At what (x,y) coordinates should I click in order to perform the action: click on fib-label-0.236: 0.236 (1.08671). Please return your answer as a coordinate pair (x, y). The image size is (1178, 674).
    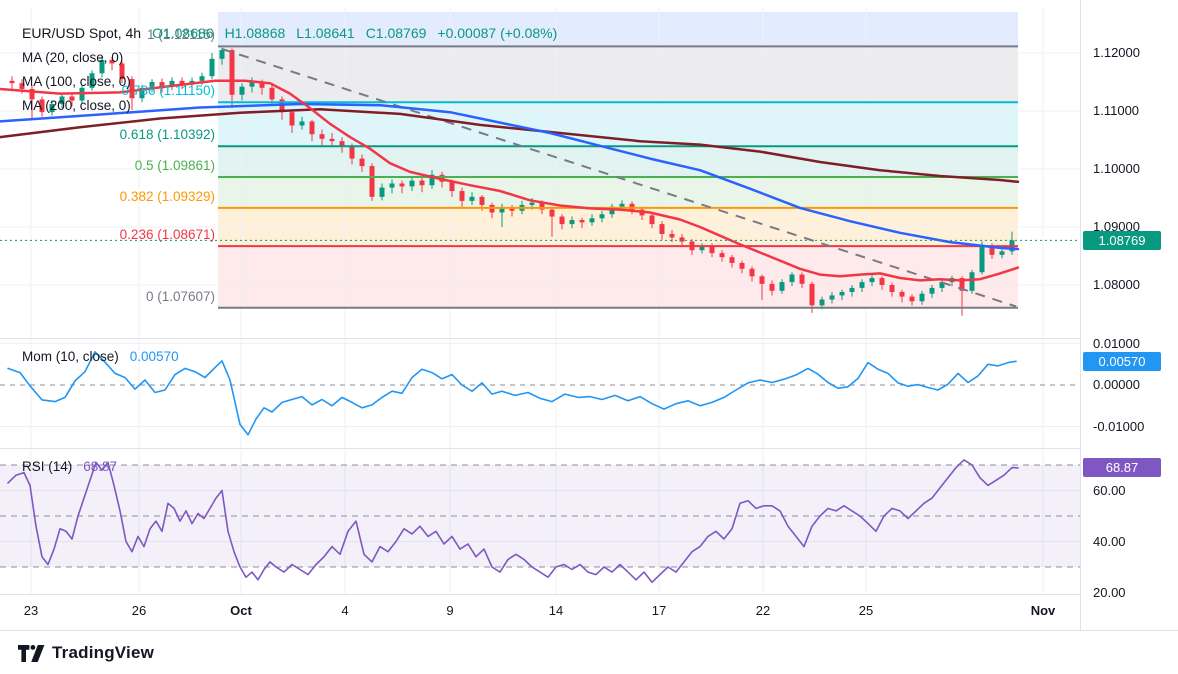
    Looking at the image, I should click on (167, 234).